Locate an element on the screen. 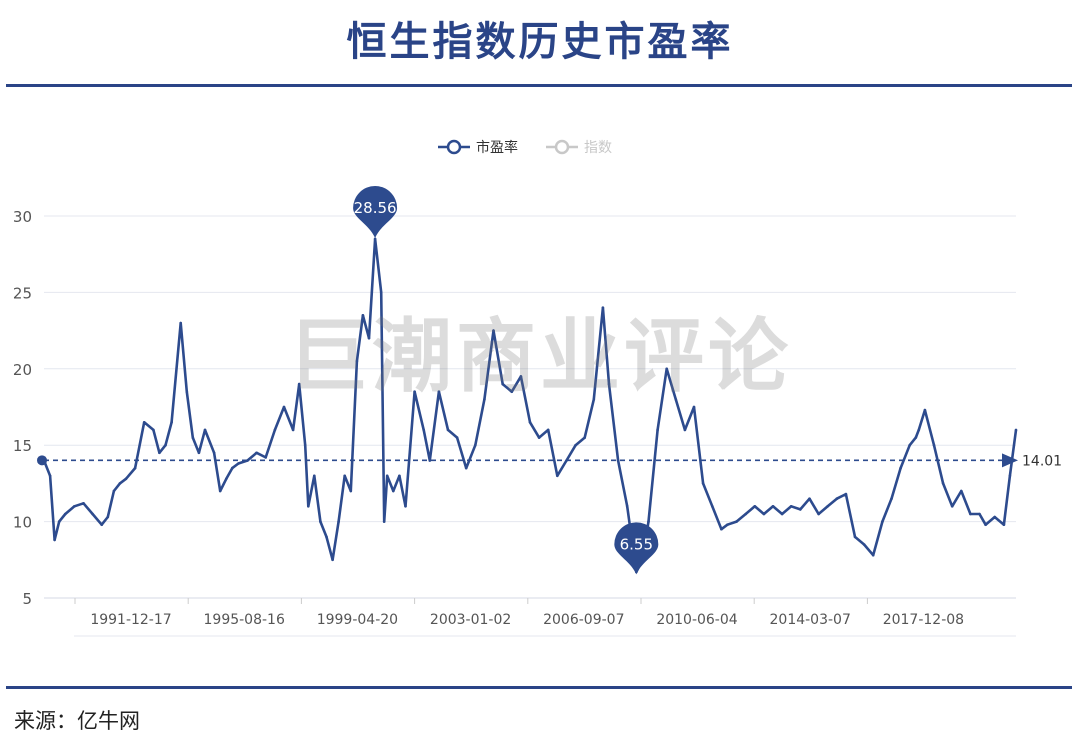 This screenshot has width=1080, height=752. x-tick-label: 2003-01-02 is located at coordinates (470, 620).